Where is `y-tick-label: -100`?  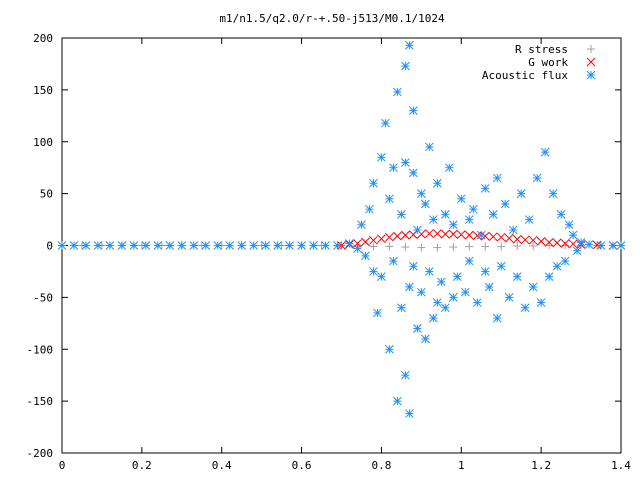 y-tick-label: -100 is located at coordinates (40, 349).